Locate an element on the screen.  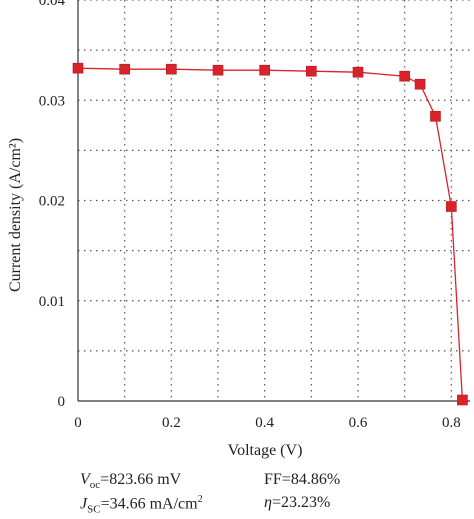
y-tick-label: 0.04 is located at coordinates (52, 4).